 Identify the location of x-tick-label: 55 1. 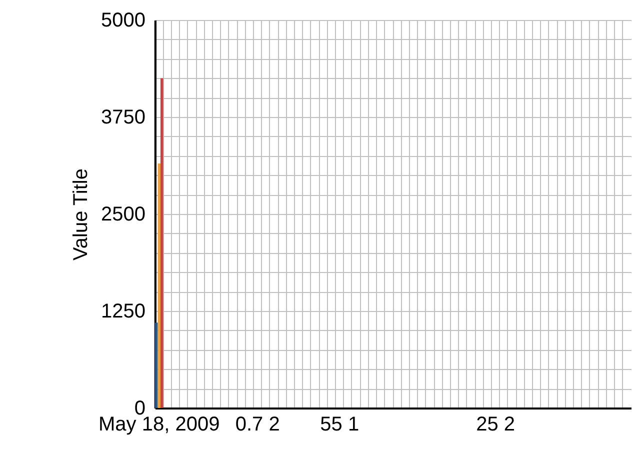
(340, 425).